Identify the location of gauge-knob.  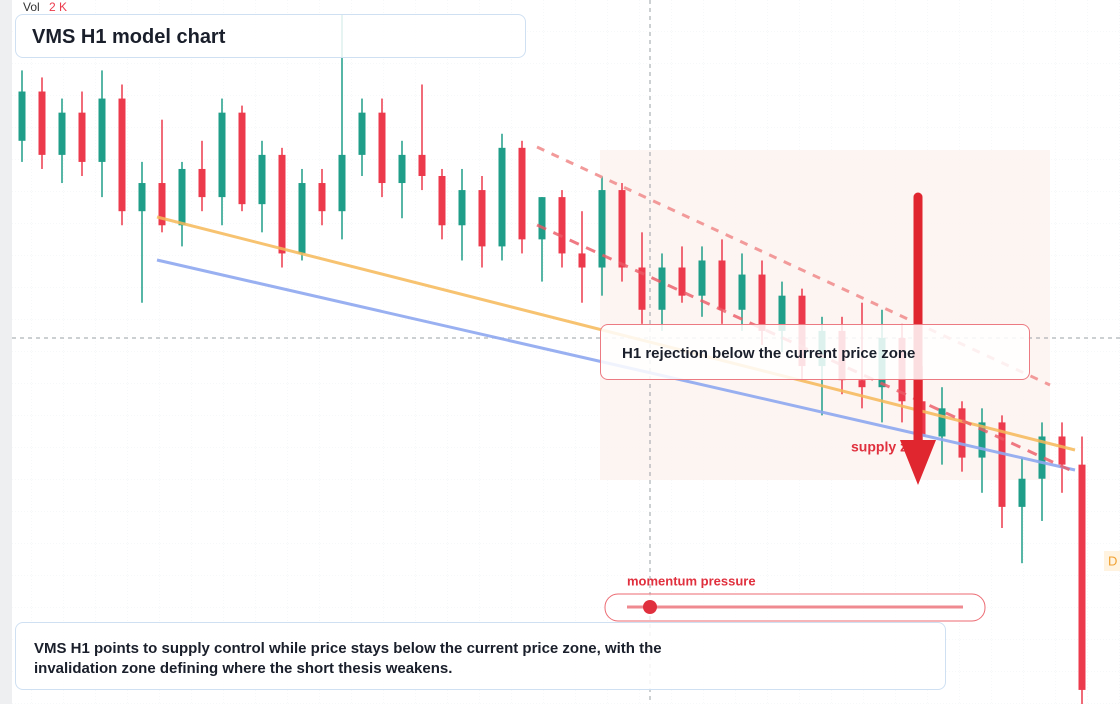
(650, 607).